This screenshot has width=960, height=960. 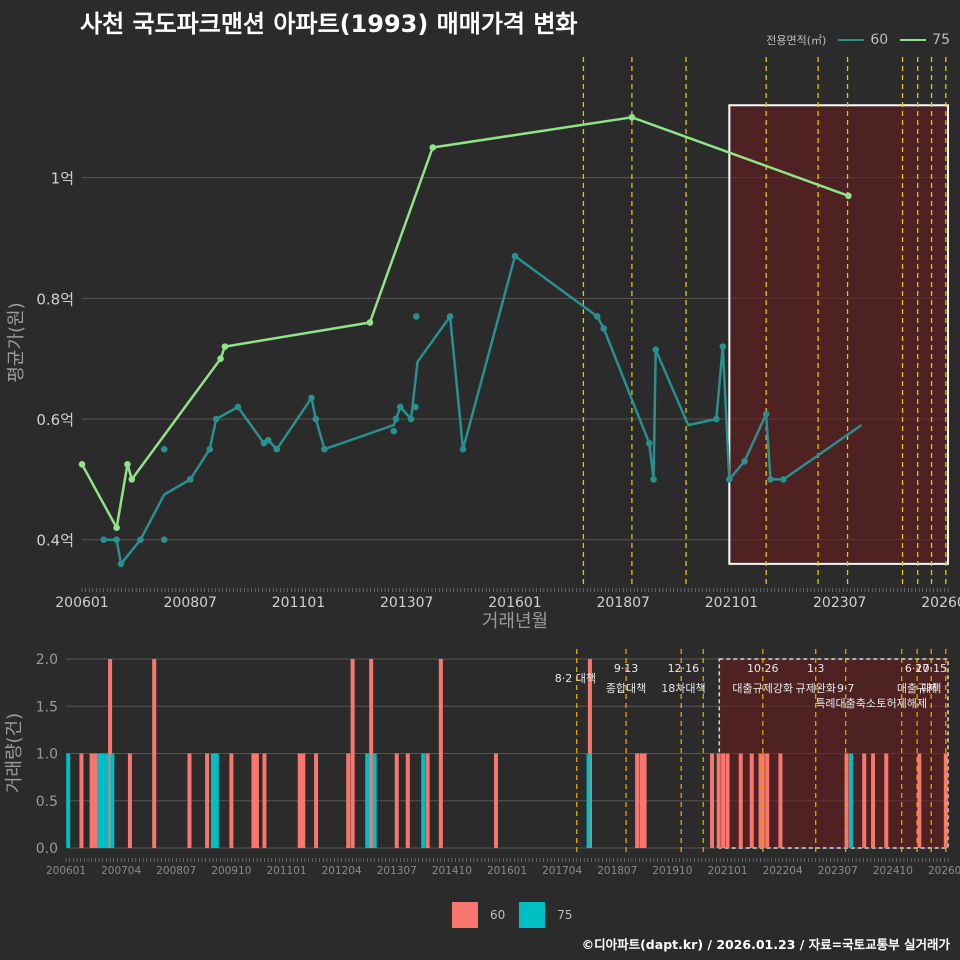 What do you see at coordinates (55, 541) in the screenshot?
I see `top-ytick-label: 0.4억` at bounding box center [55, 541].